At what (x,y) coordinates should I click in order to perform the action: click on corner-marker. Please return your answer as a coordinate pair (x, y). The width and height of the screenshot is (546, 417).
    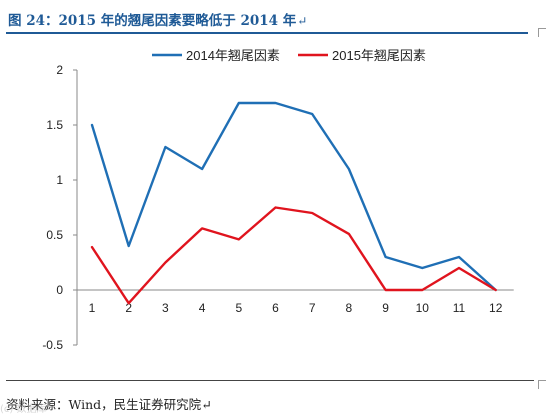
    Looking at the image, I should click on (542, 32).